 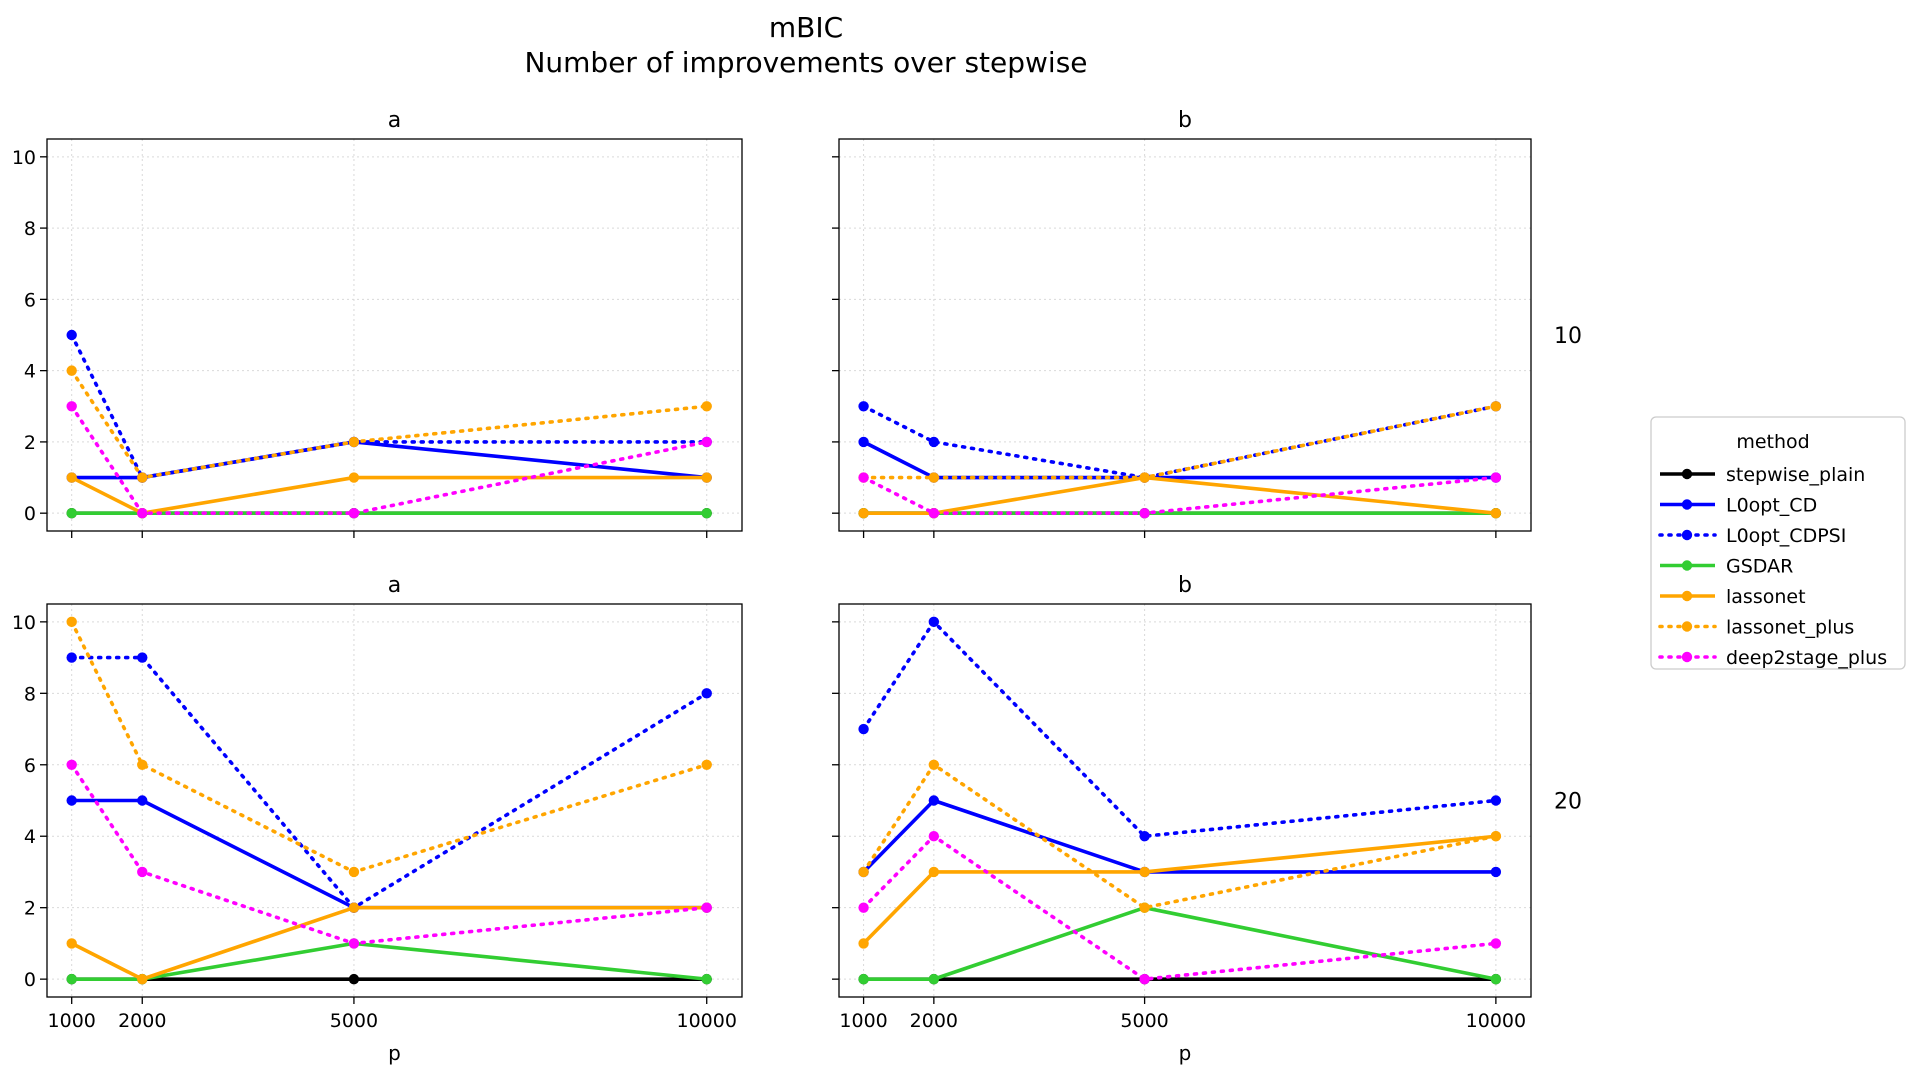 What do you see at coordinates (1806, 658) in the screenshot?
I see `legend-label: deep2stage_plus` at bounding box center [1806, 658].